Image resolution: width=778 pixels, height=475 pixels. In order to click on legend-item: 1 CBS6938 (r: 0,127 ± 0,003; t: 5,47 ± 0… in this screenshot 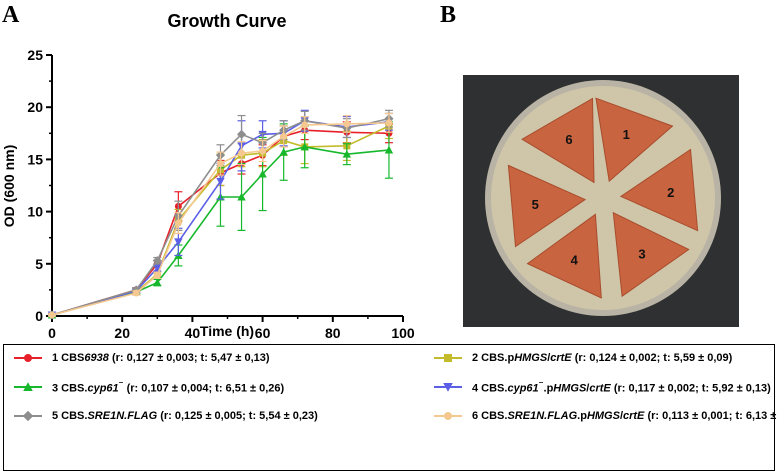, I will do `click(141, 358)`.